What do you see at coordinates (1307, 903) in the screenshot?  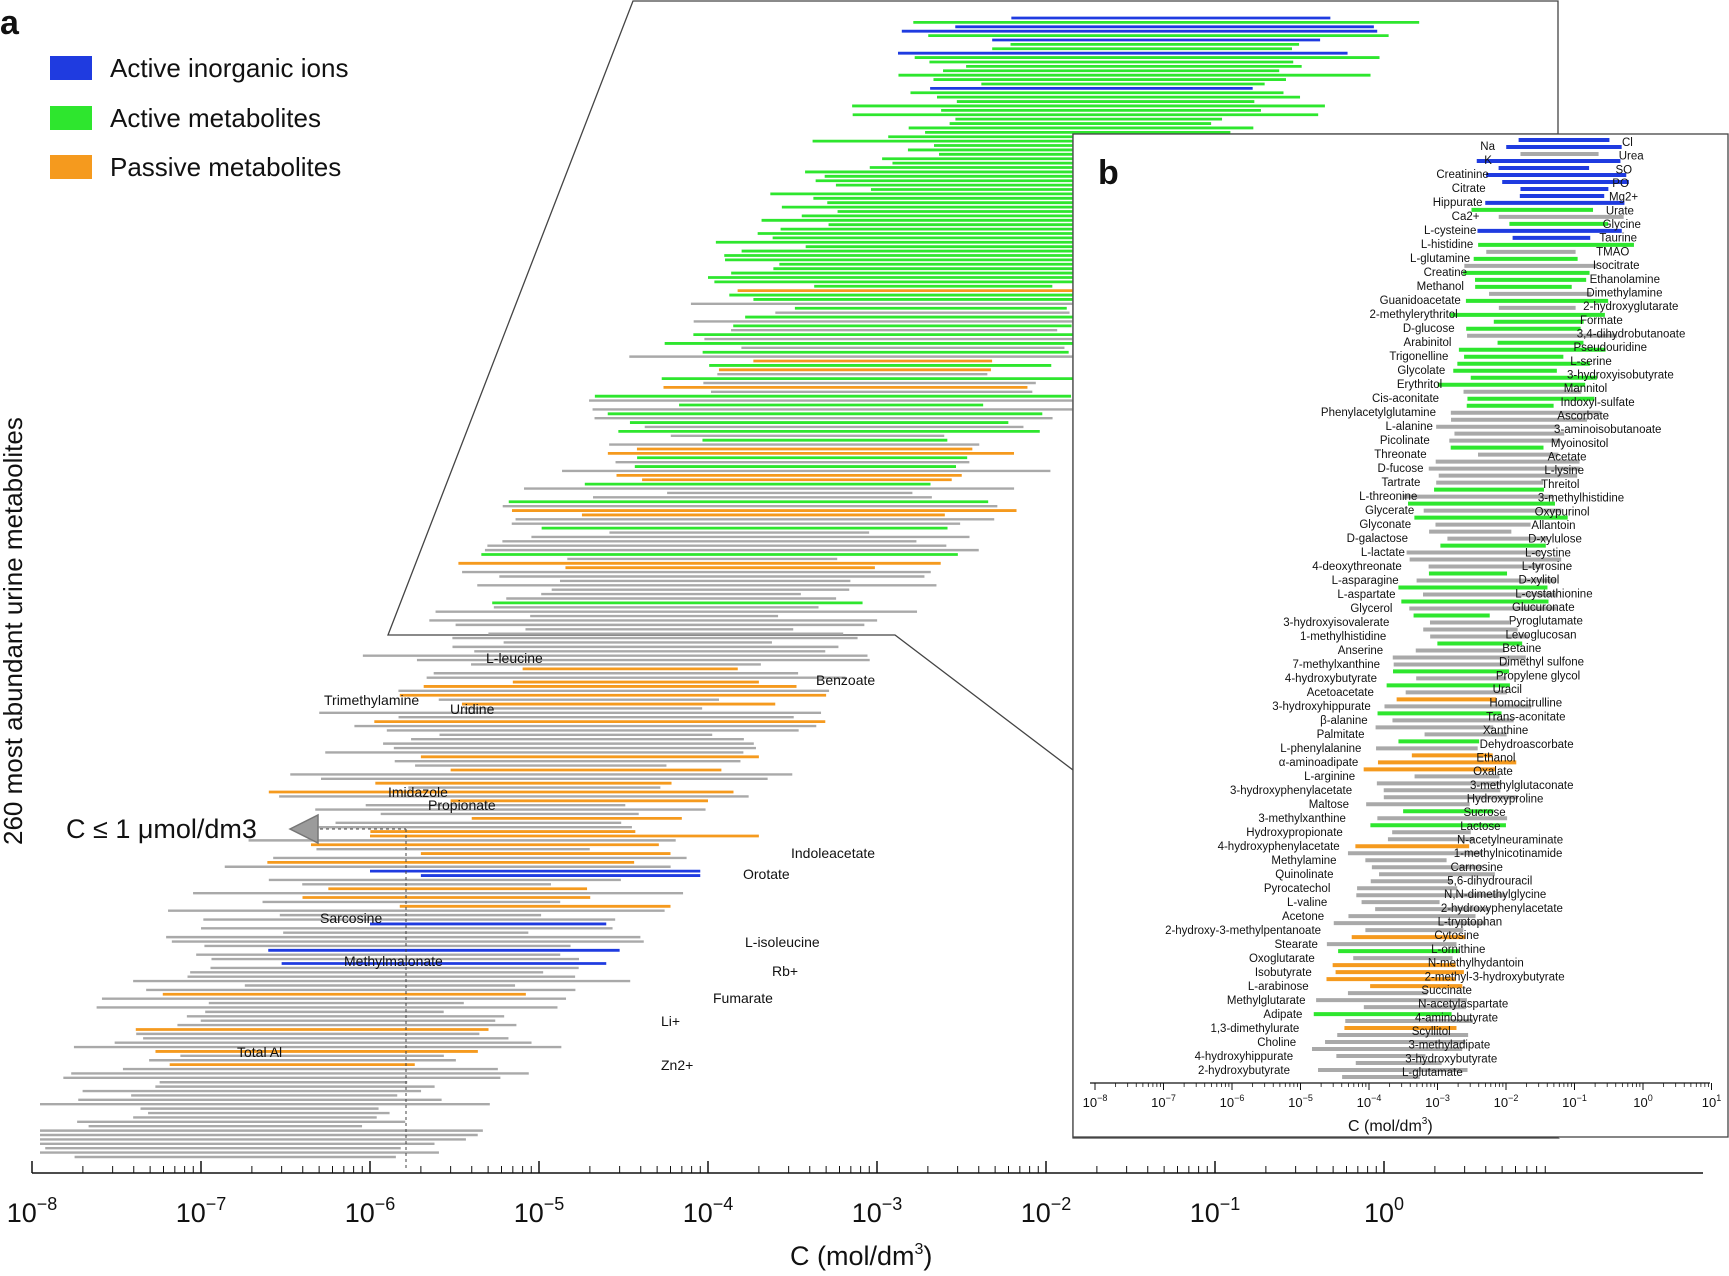 I see `panel-b-label-left: L-valine` at bounding box center [1307, 903].